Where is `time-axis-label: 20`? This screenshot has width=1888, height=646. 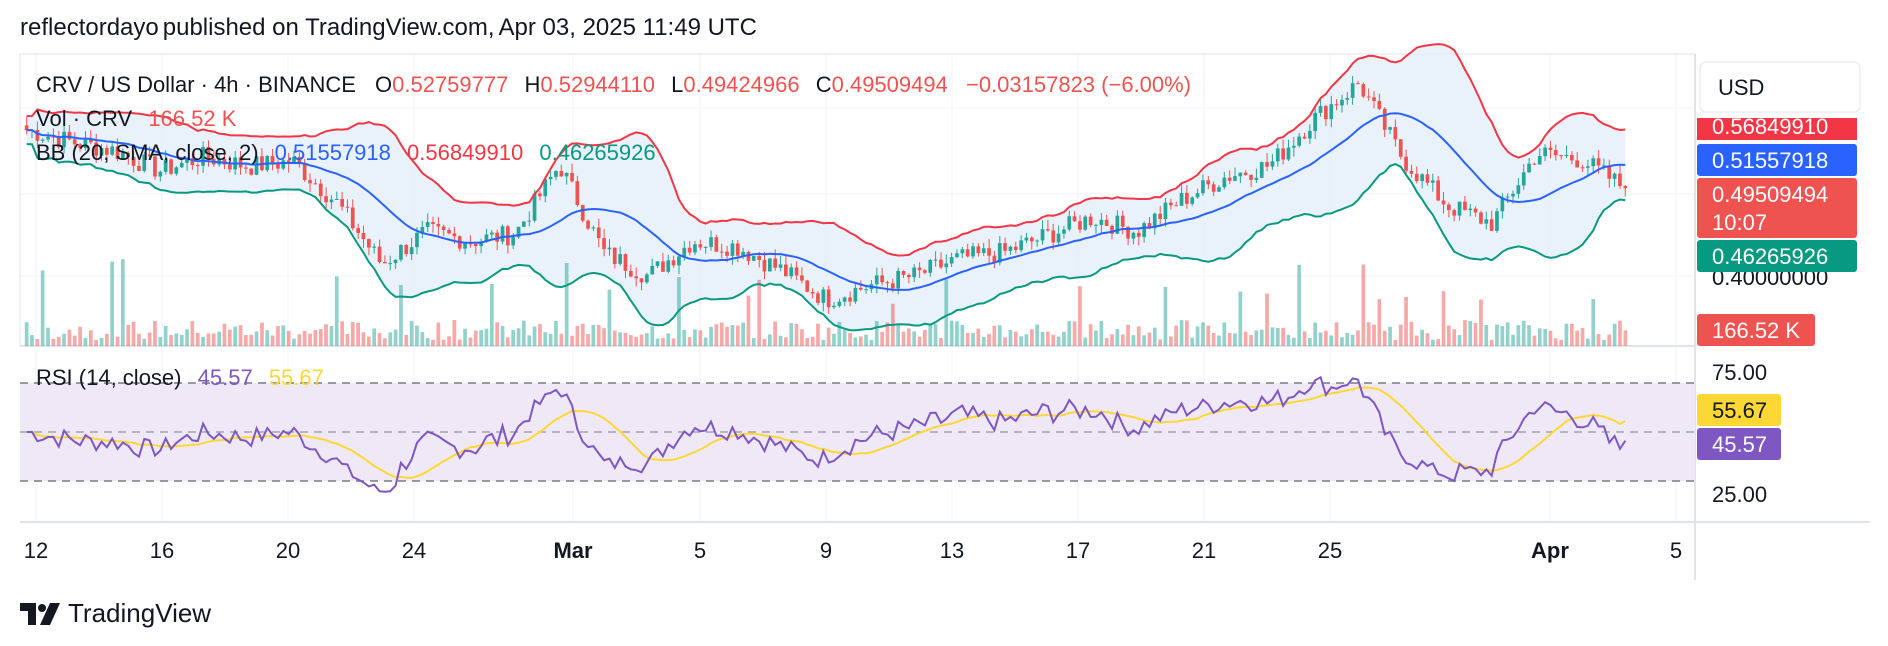 time-axis-label: 20 is located at coordinates (288, 550).